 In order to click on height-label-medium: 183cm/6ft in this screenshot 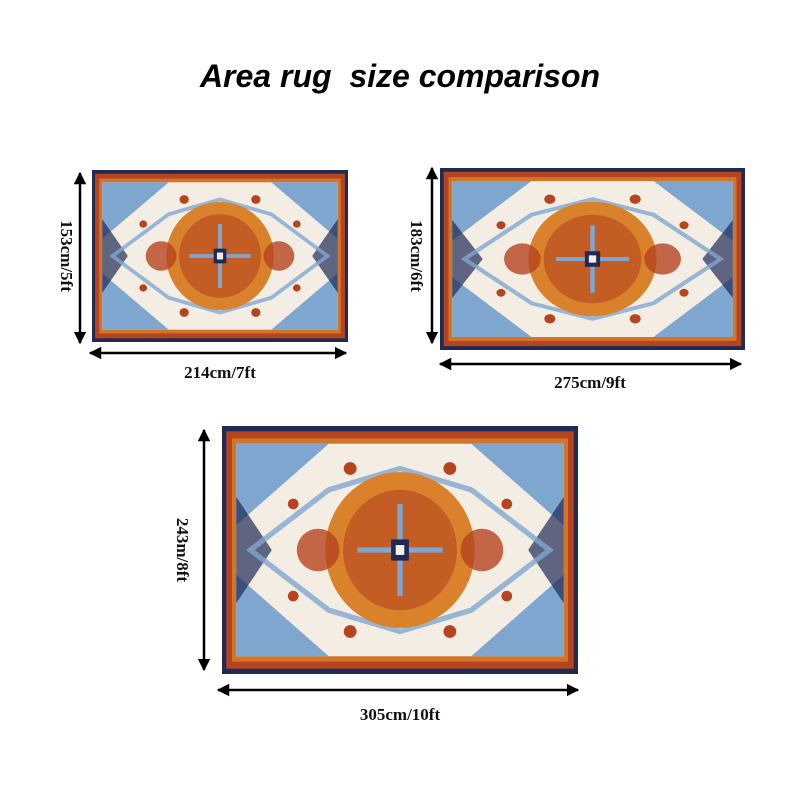, I will do `click(416, 256)`.